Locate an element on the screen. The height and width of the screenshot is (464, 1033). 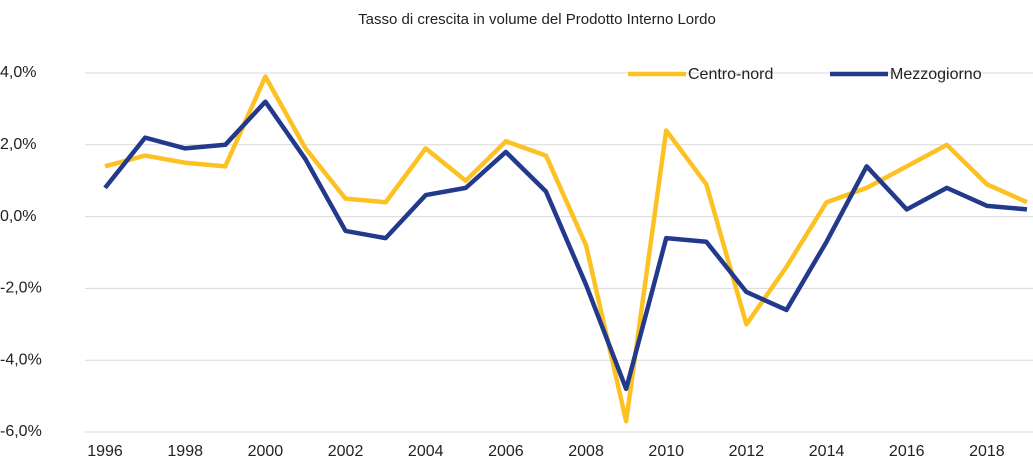
x-tick-label: 1996 is located at coordinates (105, 451).